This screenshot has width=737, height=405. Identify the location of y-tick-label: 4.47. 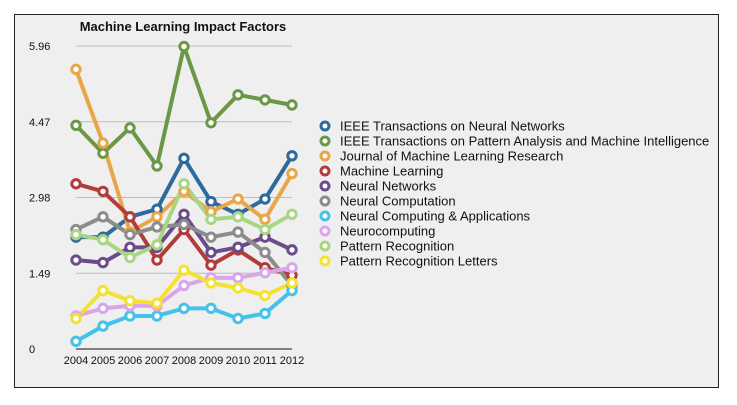
(39, 123).